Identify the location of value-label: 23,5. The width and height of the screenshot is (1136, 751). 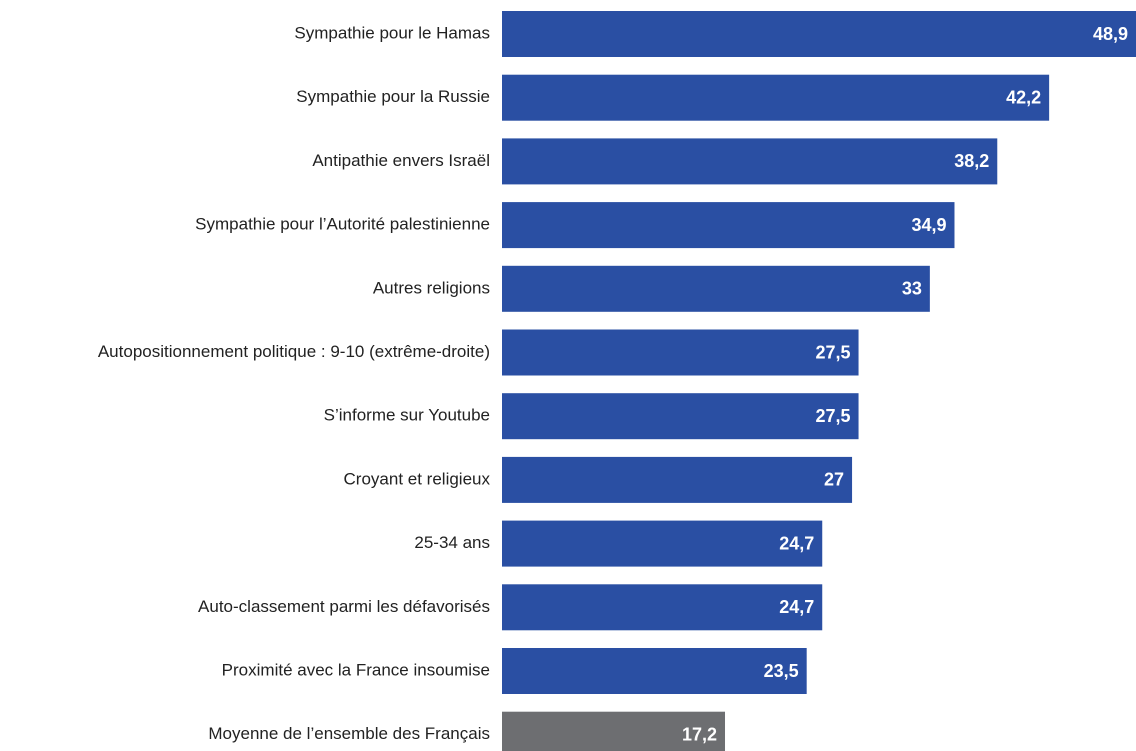
(781, 671).